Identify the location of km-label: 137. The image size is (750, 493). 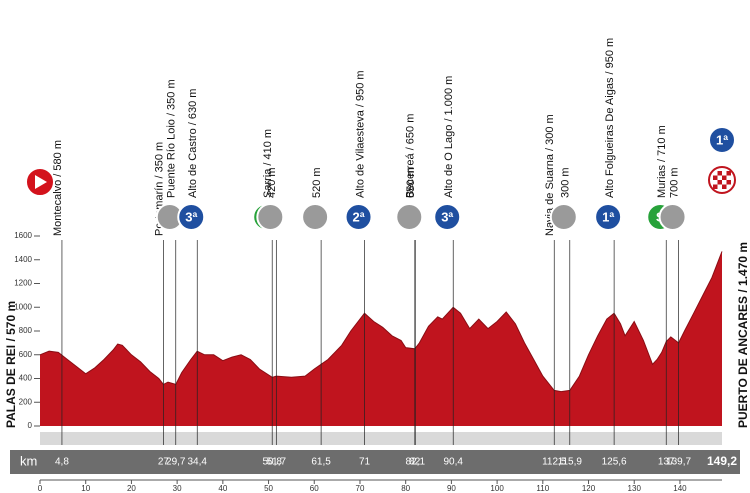
(666, 462).